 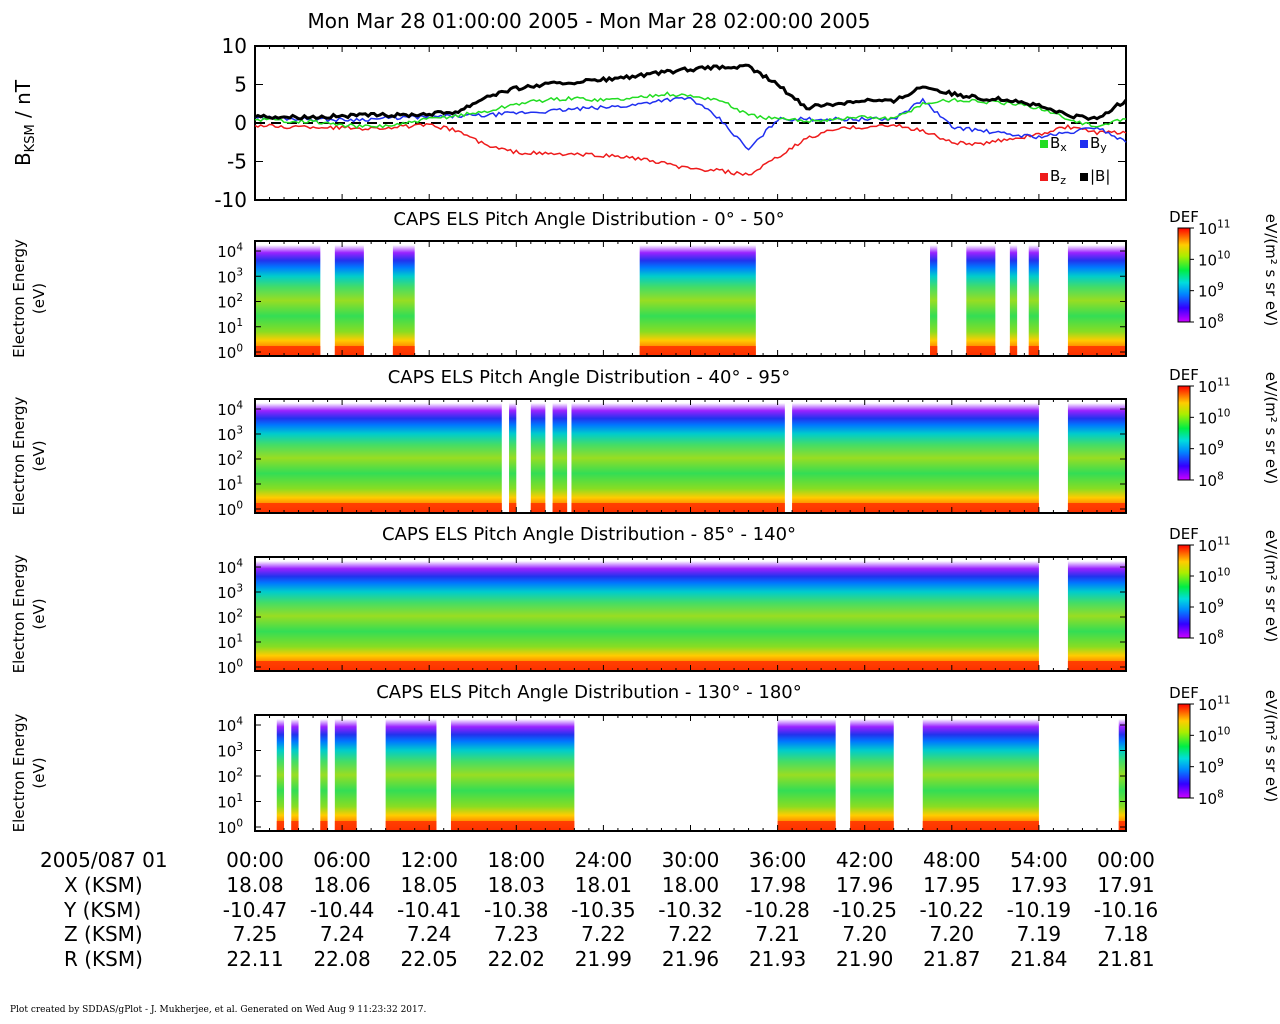 What do you see at coordinates (690, 860) in the screenshot?
I see `time-tick-label: 30:00` at bounding box center [690, 860].